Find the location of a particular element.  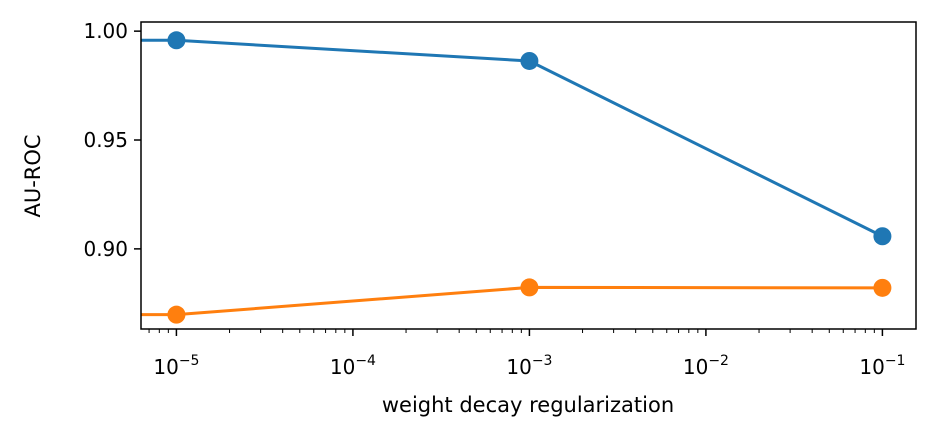

x-tick-label: 10⁻⁵ is located at coordinates (176, 366).